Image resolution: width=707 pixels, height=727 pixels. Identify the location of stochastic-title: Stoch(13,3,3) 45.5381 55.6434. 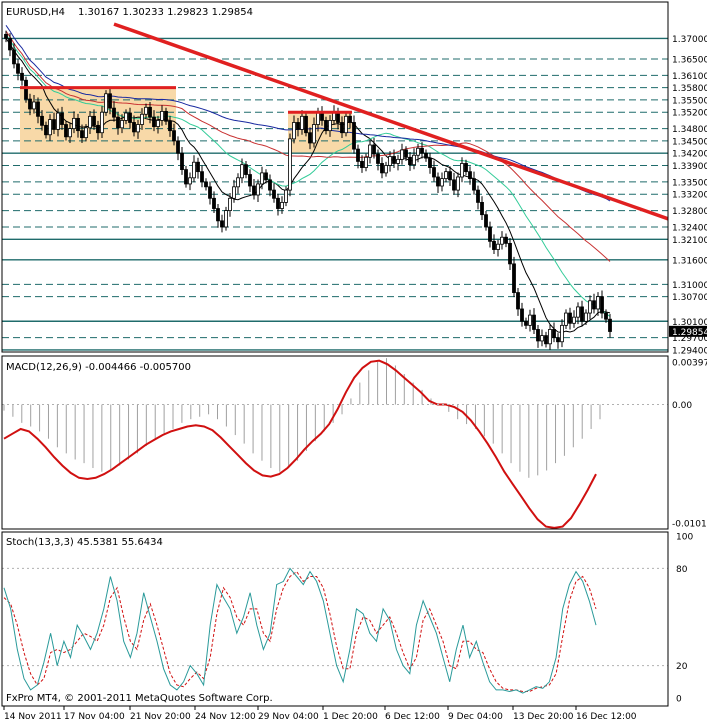
(84, 542).